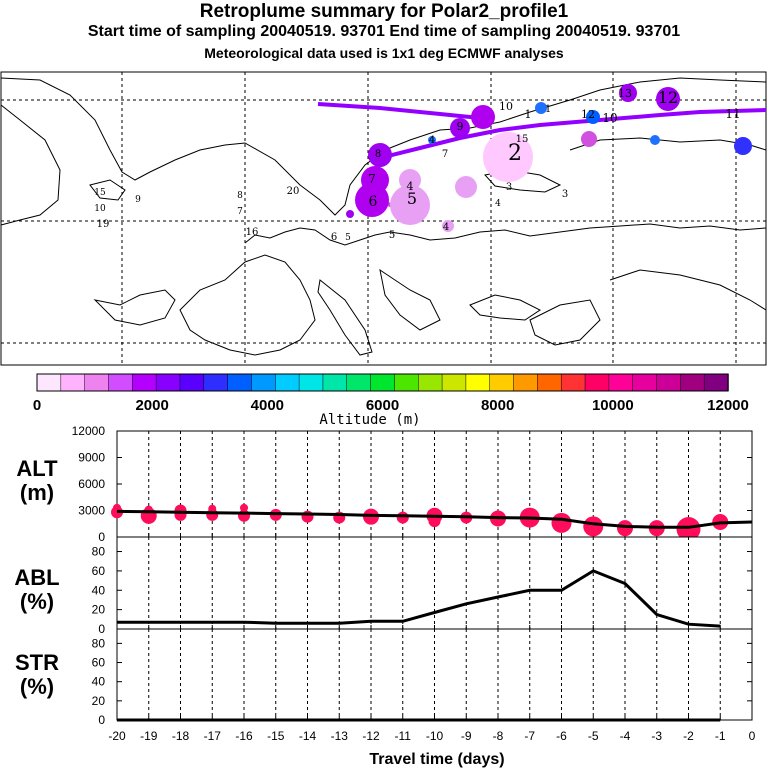 Image resolution: width=768 pixels, height=768 pixels. Describe the element at coordinates (103, 224) in the screenshot. I see `map-day-label: 19` at that location.